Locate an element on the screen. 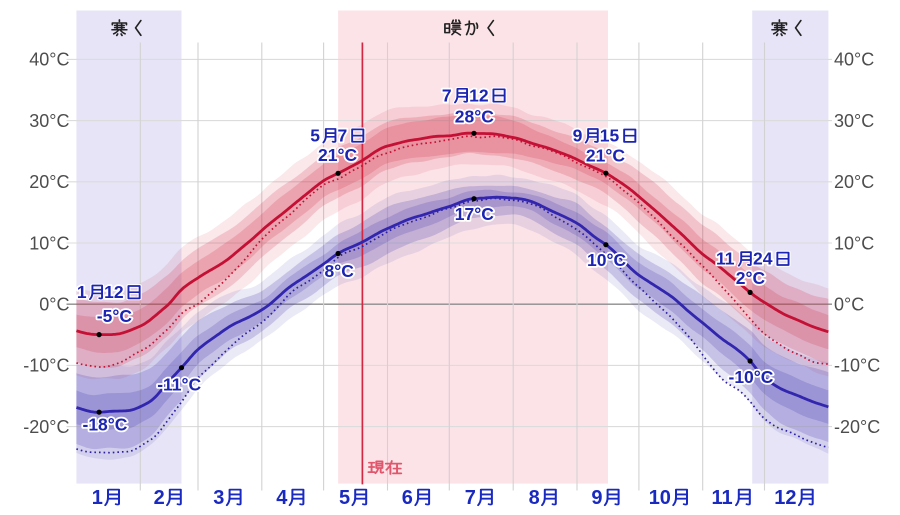 The height and width of the screenshot is (515, 900). svg-text: 17°C is located at coordinates (474, 214).